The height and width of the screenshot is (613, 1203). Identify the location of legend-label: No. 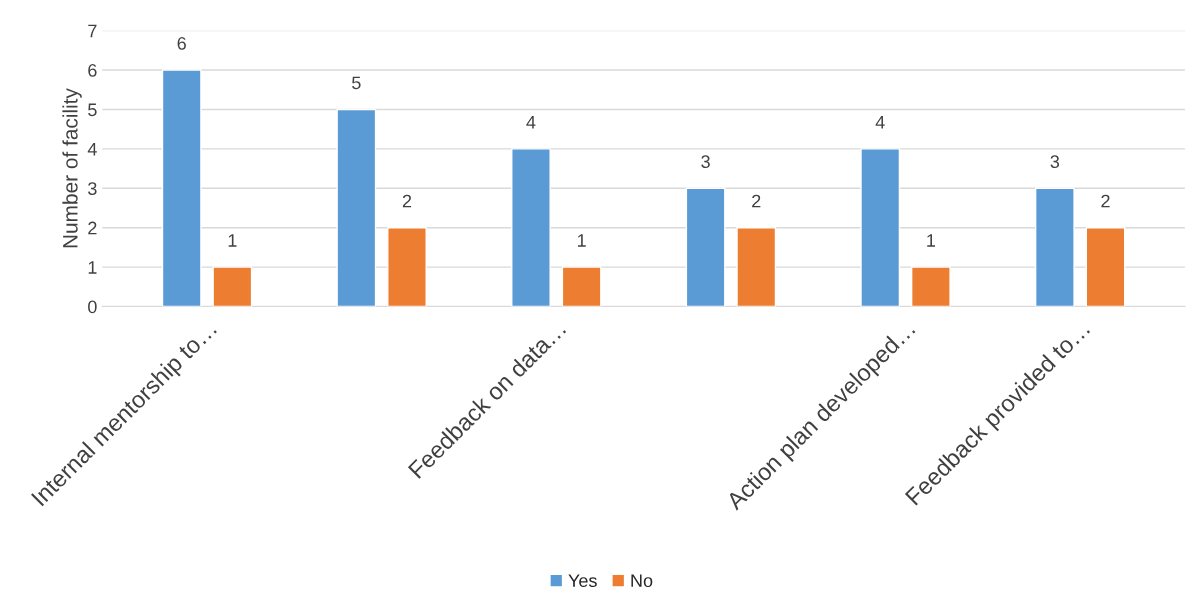
(642, 581).